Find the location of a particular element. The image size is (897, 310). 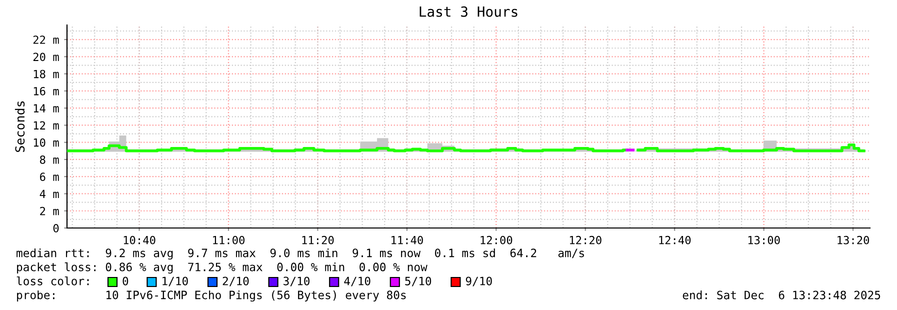

x-tick-label: 12:00 is located at coordinates (496, 240).